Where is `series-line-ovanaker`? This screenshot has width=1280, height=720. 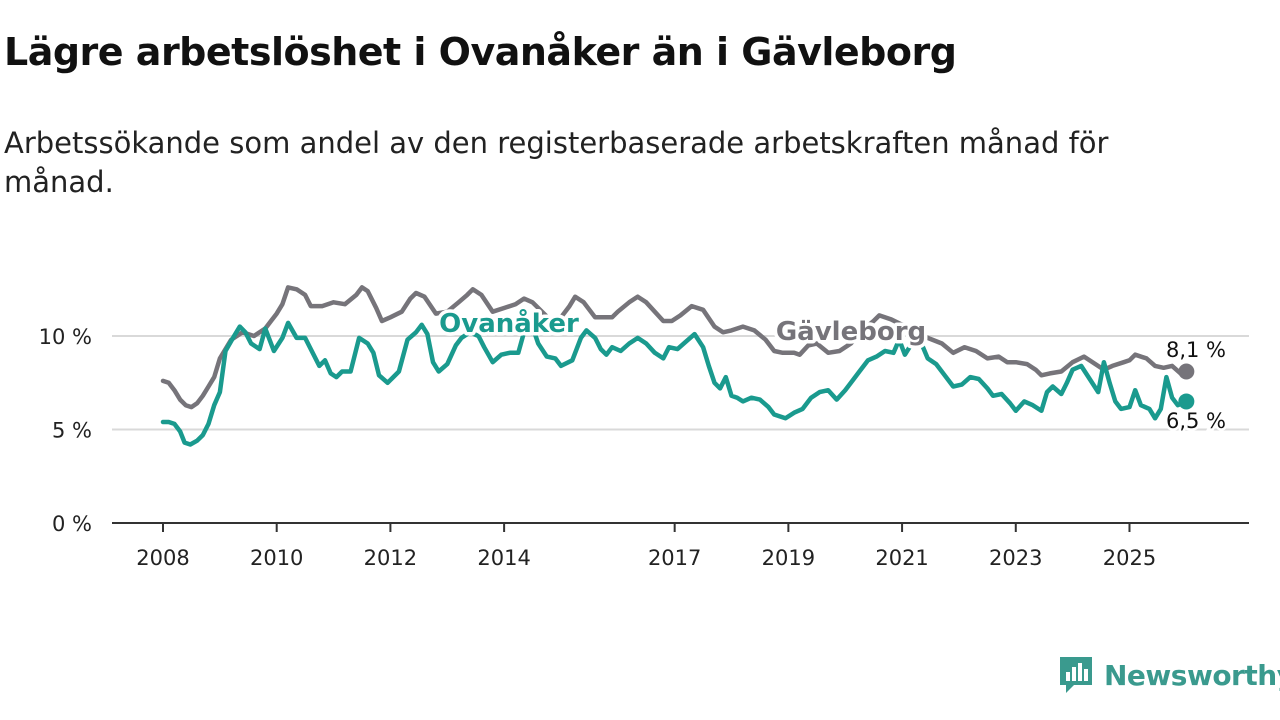
series-line-ovanaker is located at coordinates (674, 383).